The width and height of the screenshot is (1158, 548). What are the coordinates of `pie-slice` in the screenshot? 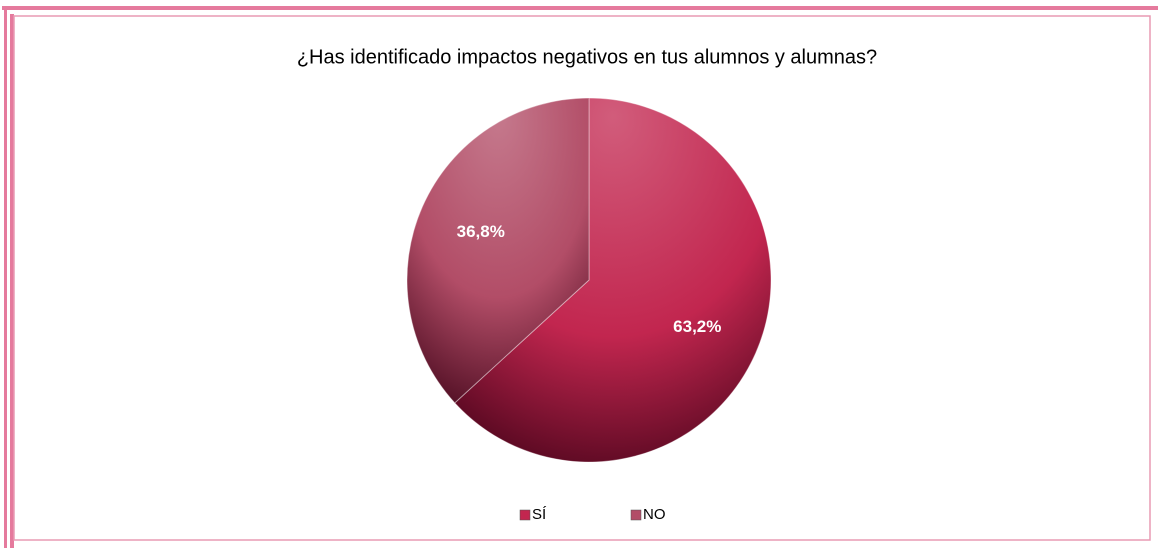 It's located at (498, 250).